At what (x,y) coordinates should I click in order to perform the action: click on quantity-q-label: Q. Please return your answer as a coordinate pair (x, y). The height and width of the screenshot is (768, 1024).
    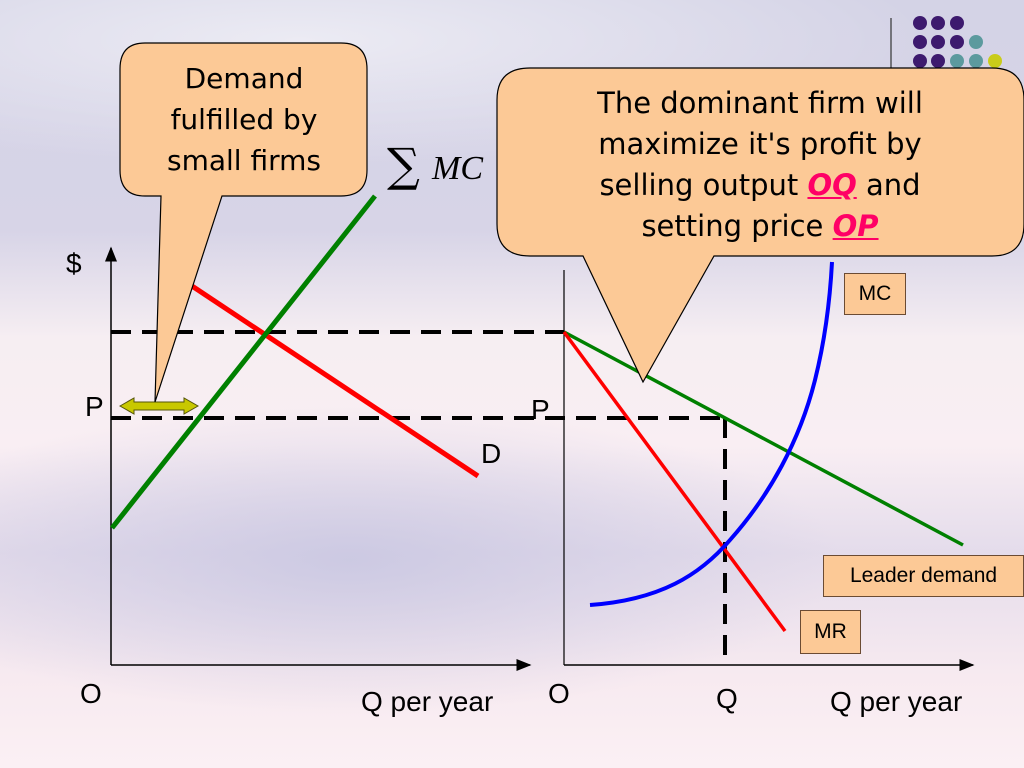
    Looking at the image, I should click on (727, 698).